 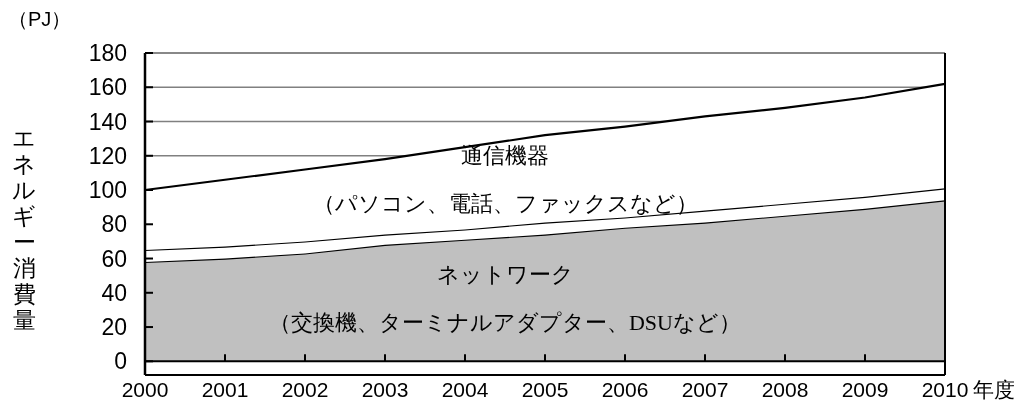 What do you see at coordinates (107, 190) in the screenshot?
I see `y-tick-label: 100` at bounding box center [107, 190].